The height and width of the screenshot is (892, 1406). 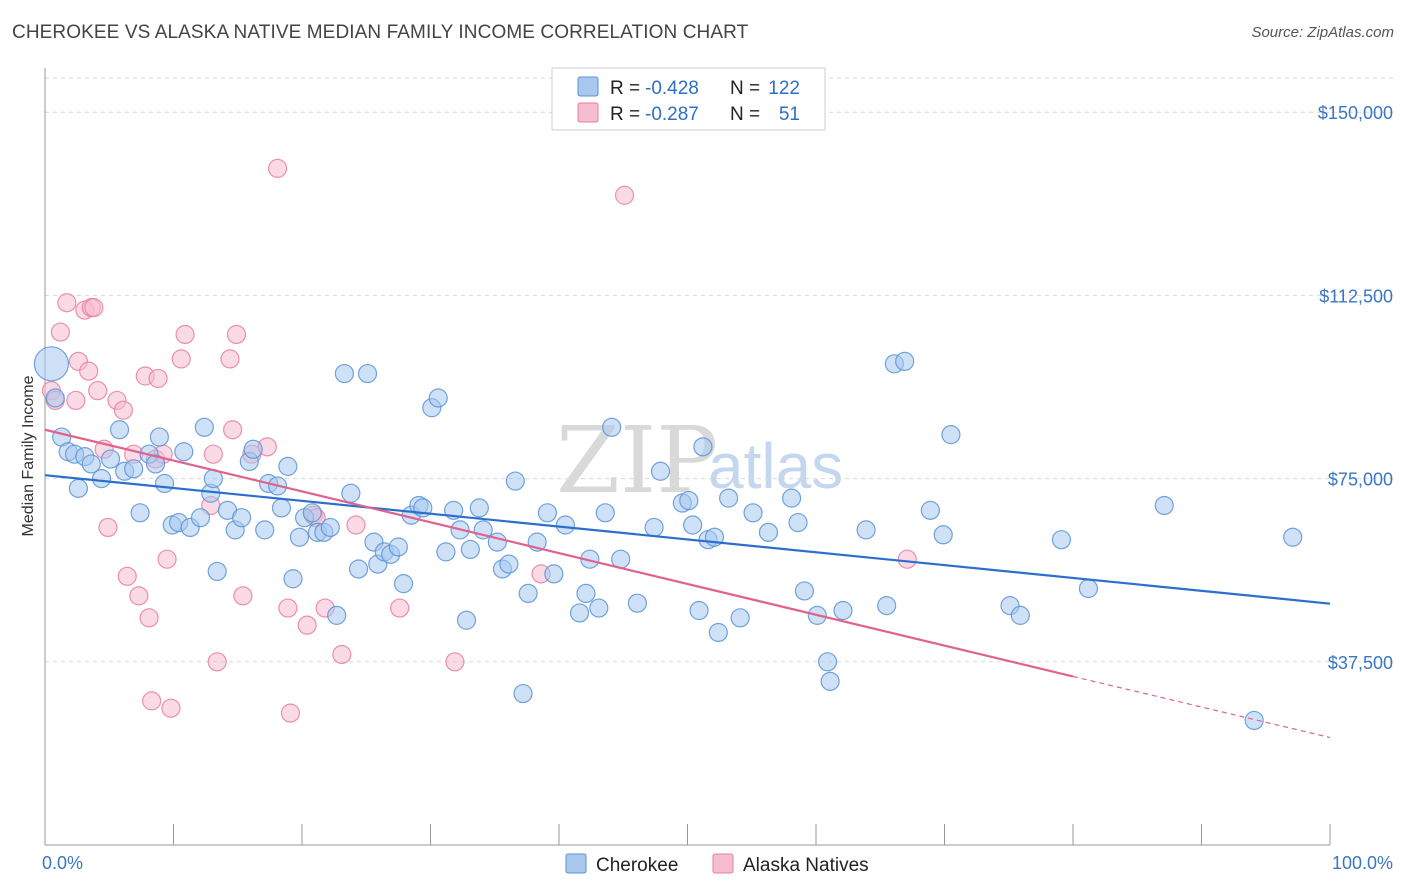 What do you see at coordinates (789, 114) in the screenshot?
I see `legend-n-value-alaska: 51` at bounding box center [789, 114].